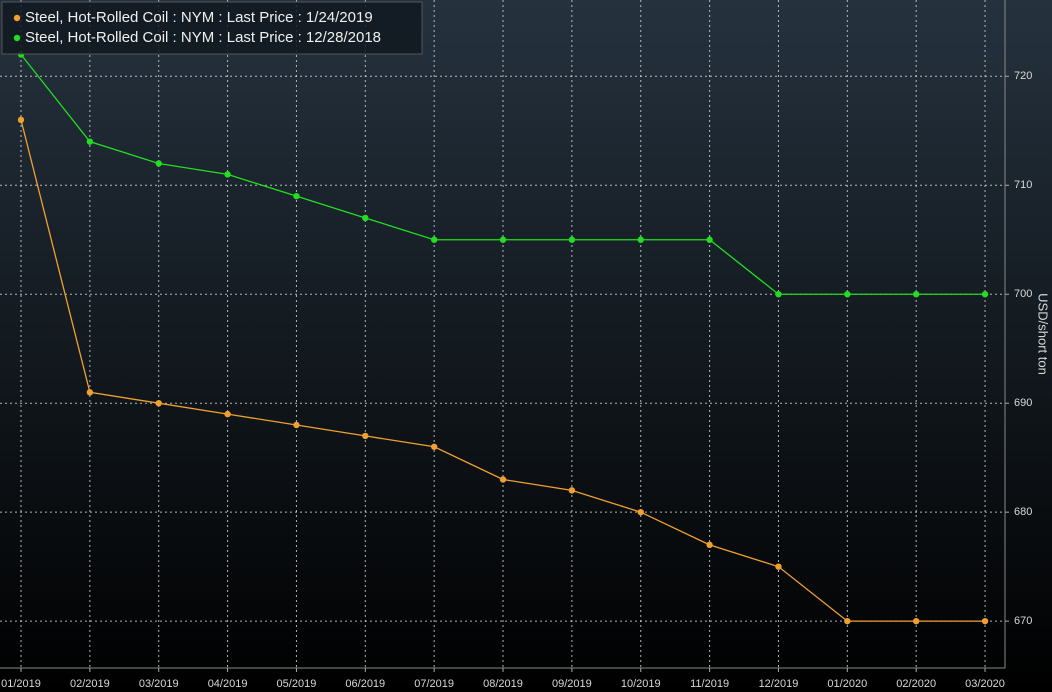 This screenshot has height=692, width=1052. I want to click on x-tick-label: 03/2019, so click(159, 684).